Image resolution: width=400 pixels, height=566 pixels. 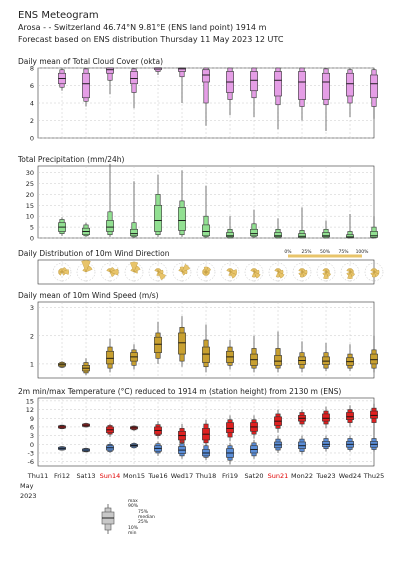 I want to click on day-label: Sat20, so click(x=254, y=476).